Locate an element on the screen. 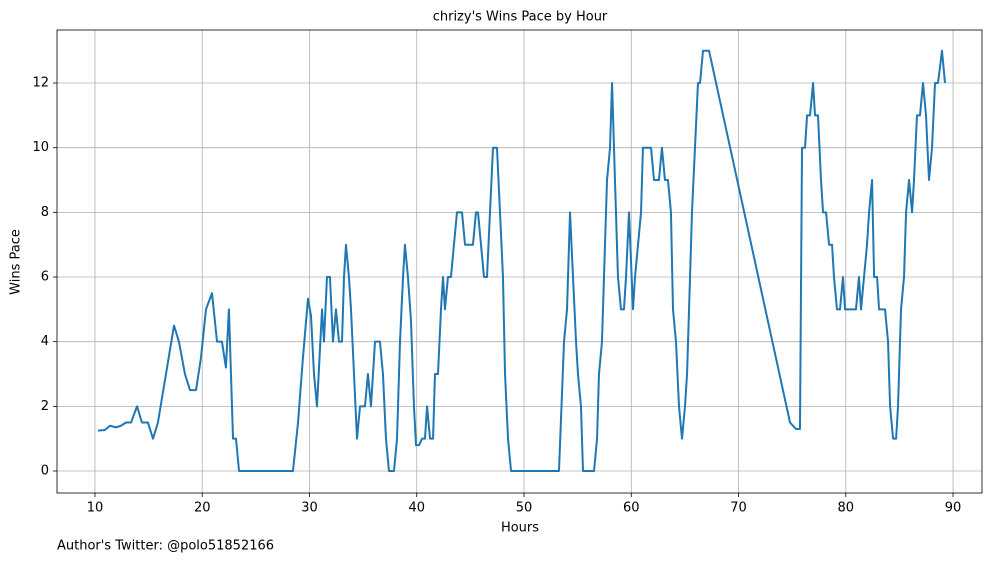 The height and width of the screenshot is (562, 997). y-tick-label: 0 is located at coordinates (45, 471).